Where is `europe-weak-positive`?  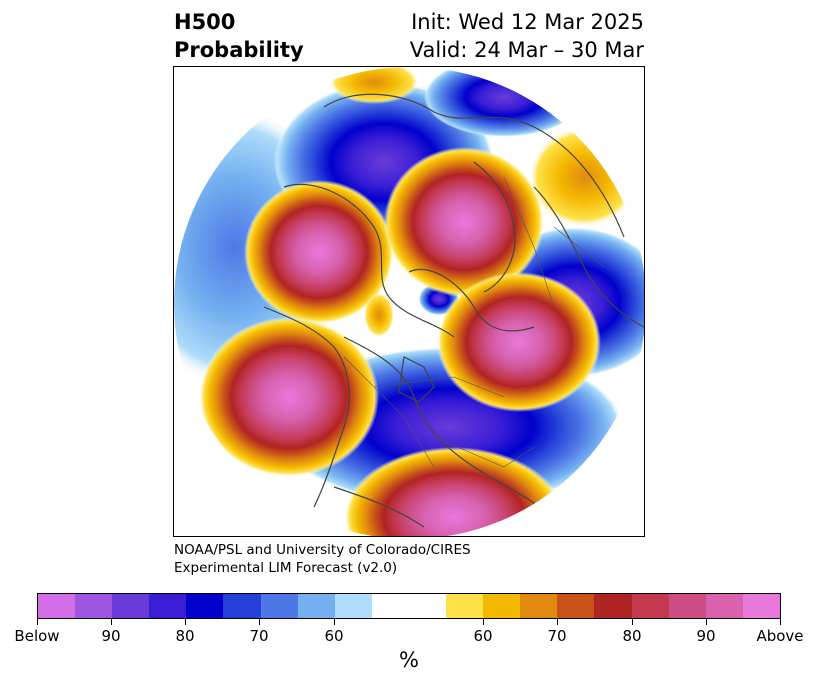
europe-weak-positive is located at coordinates (584, 177).